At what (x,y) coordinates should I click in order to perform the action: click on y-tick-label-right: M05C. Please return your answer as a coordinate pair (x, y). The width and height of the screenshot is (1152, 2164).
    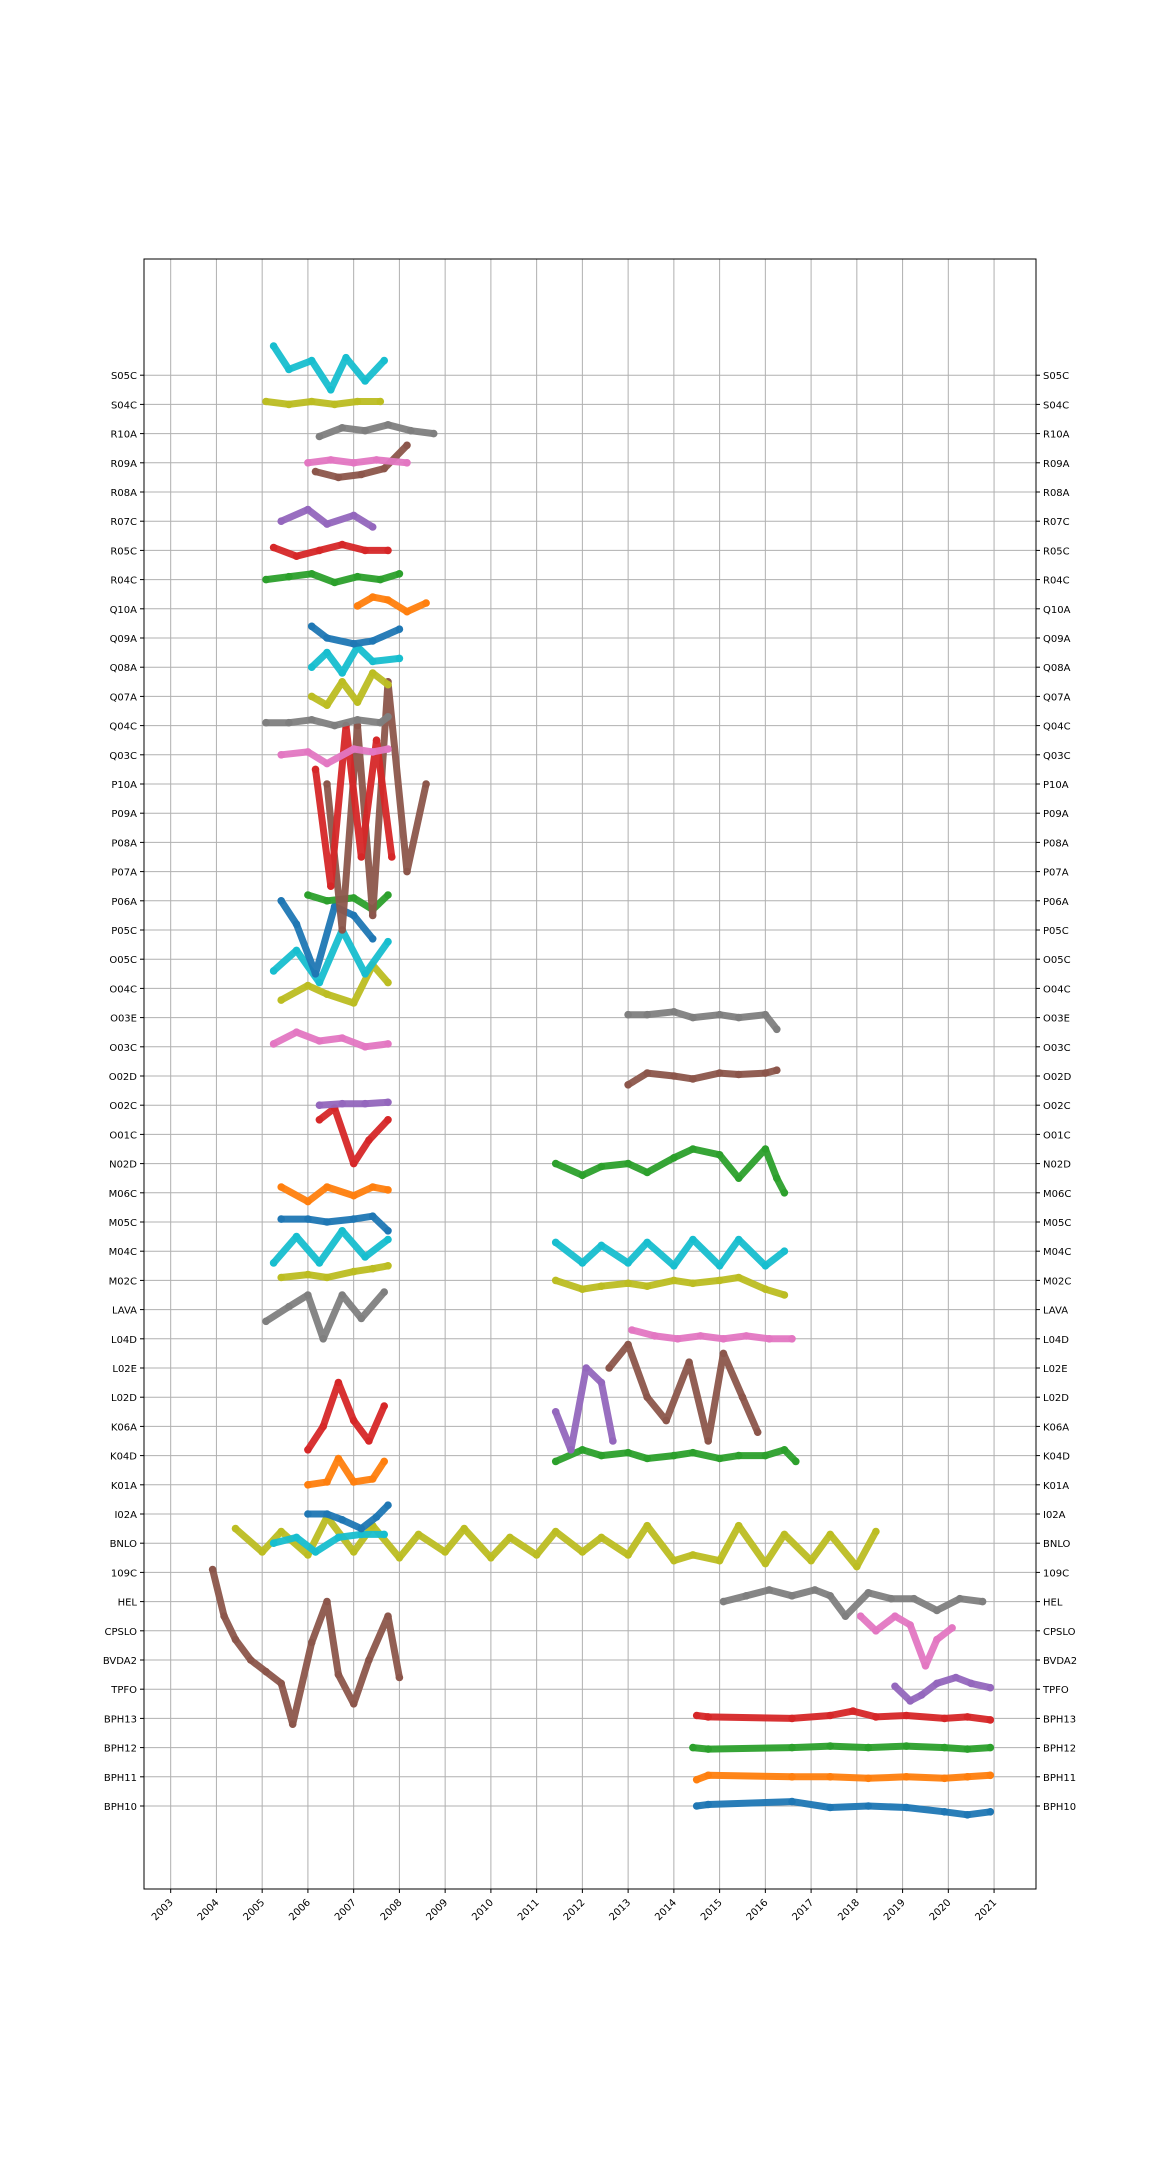
    Looking at the image, I should click on (1057, 1223).